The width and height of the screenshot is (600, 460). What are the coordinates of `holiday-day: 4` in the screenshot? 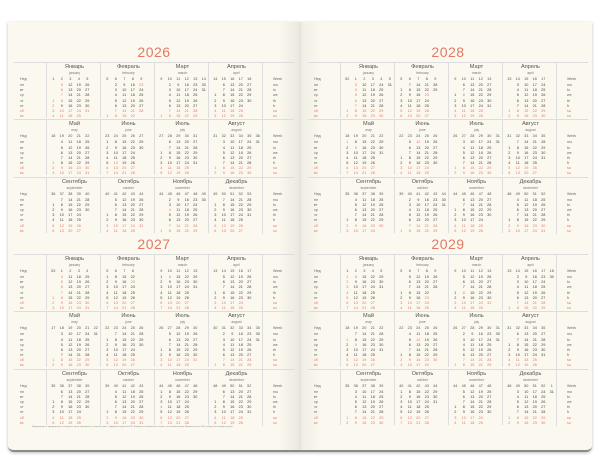 It's located at (509, 360).